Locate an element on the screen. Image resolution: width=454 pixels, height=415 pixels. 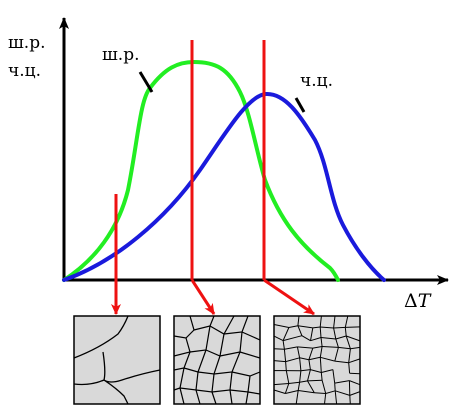
x-axis-label-var: T is located at coordinates (425, 301).